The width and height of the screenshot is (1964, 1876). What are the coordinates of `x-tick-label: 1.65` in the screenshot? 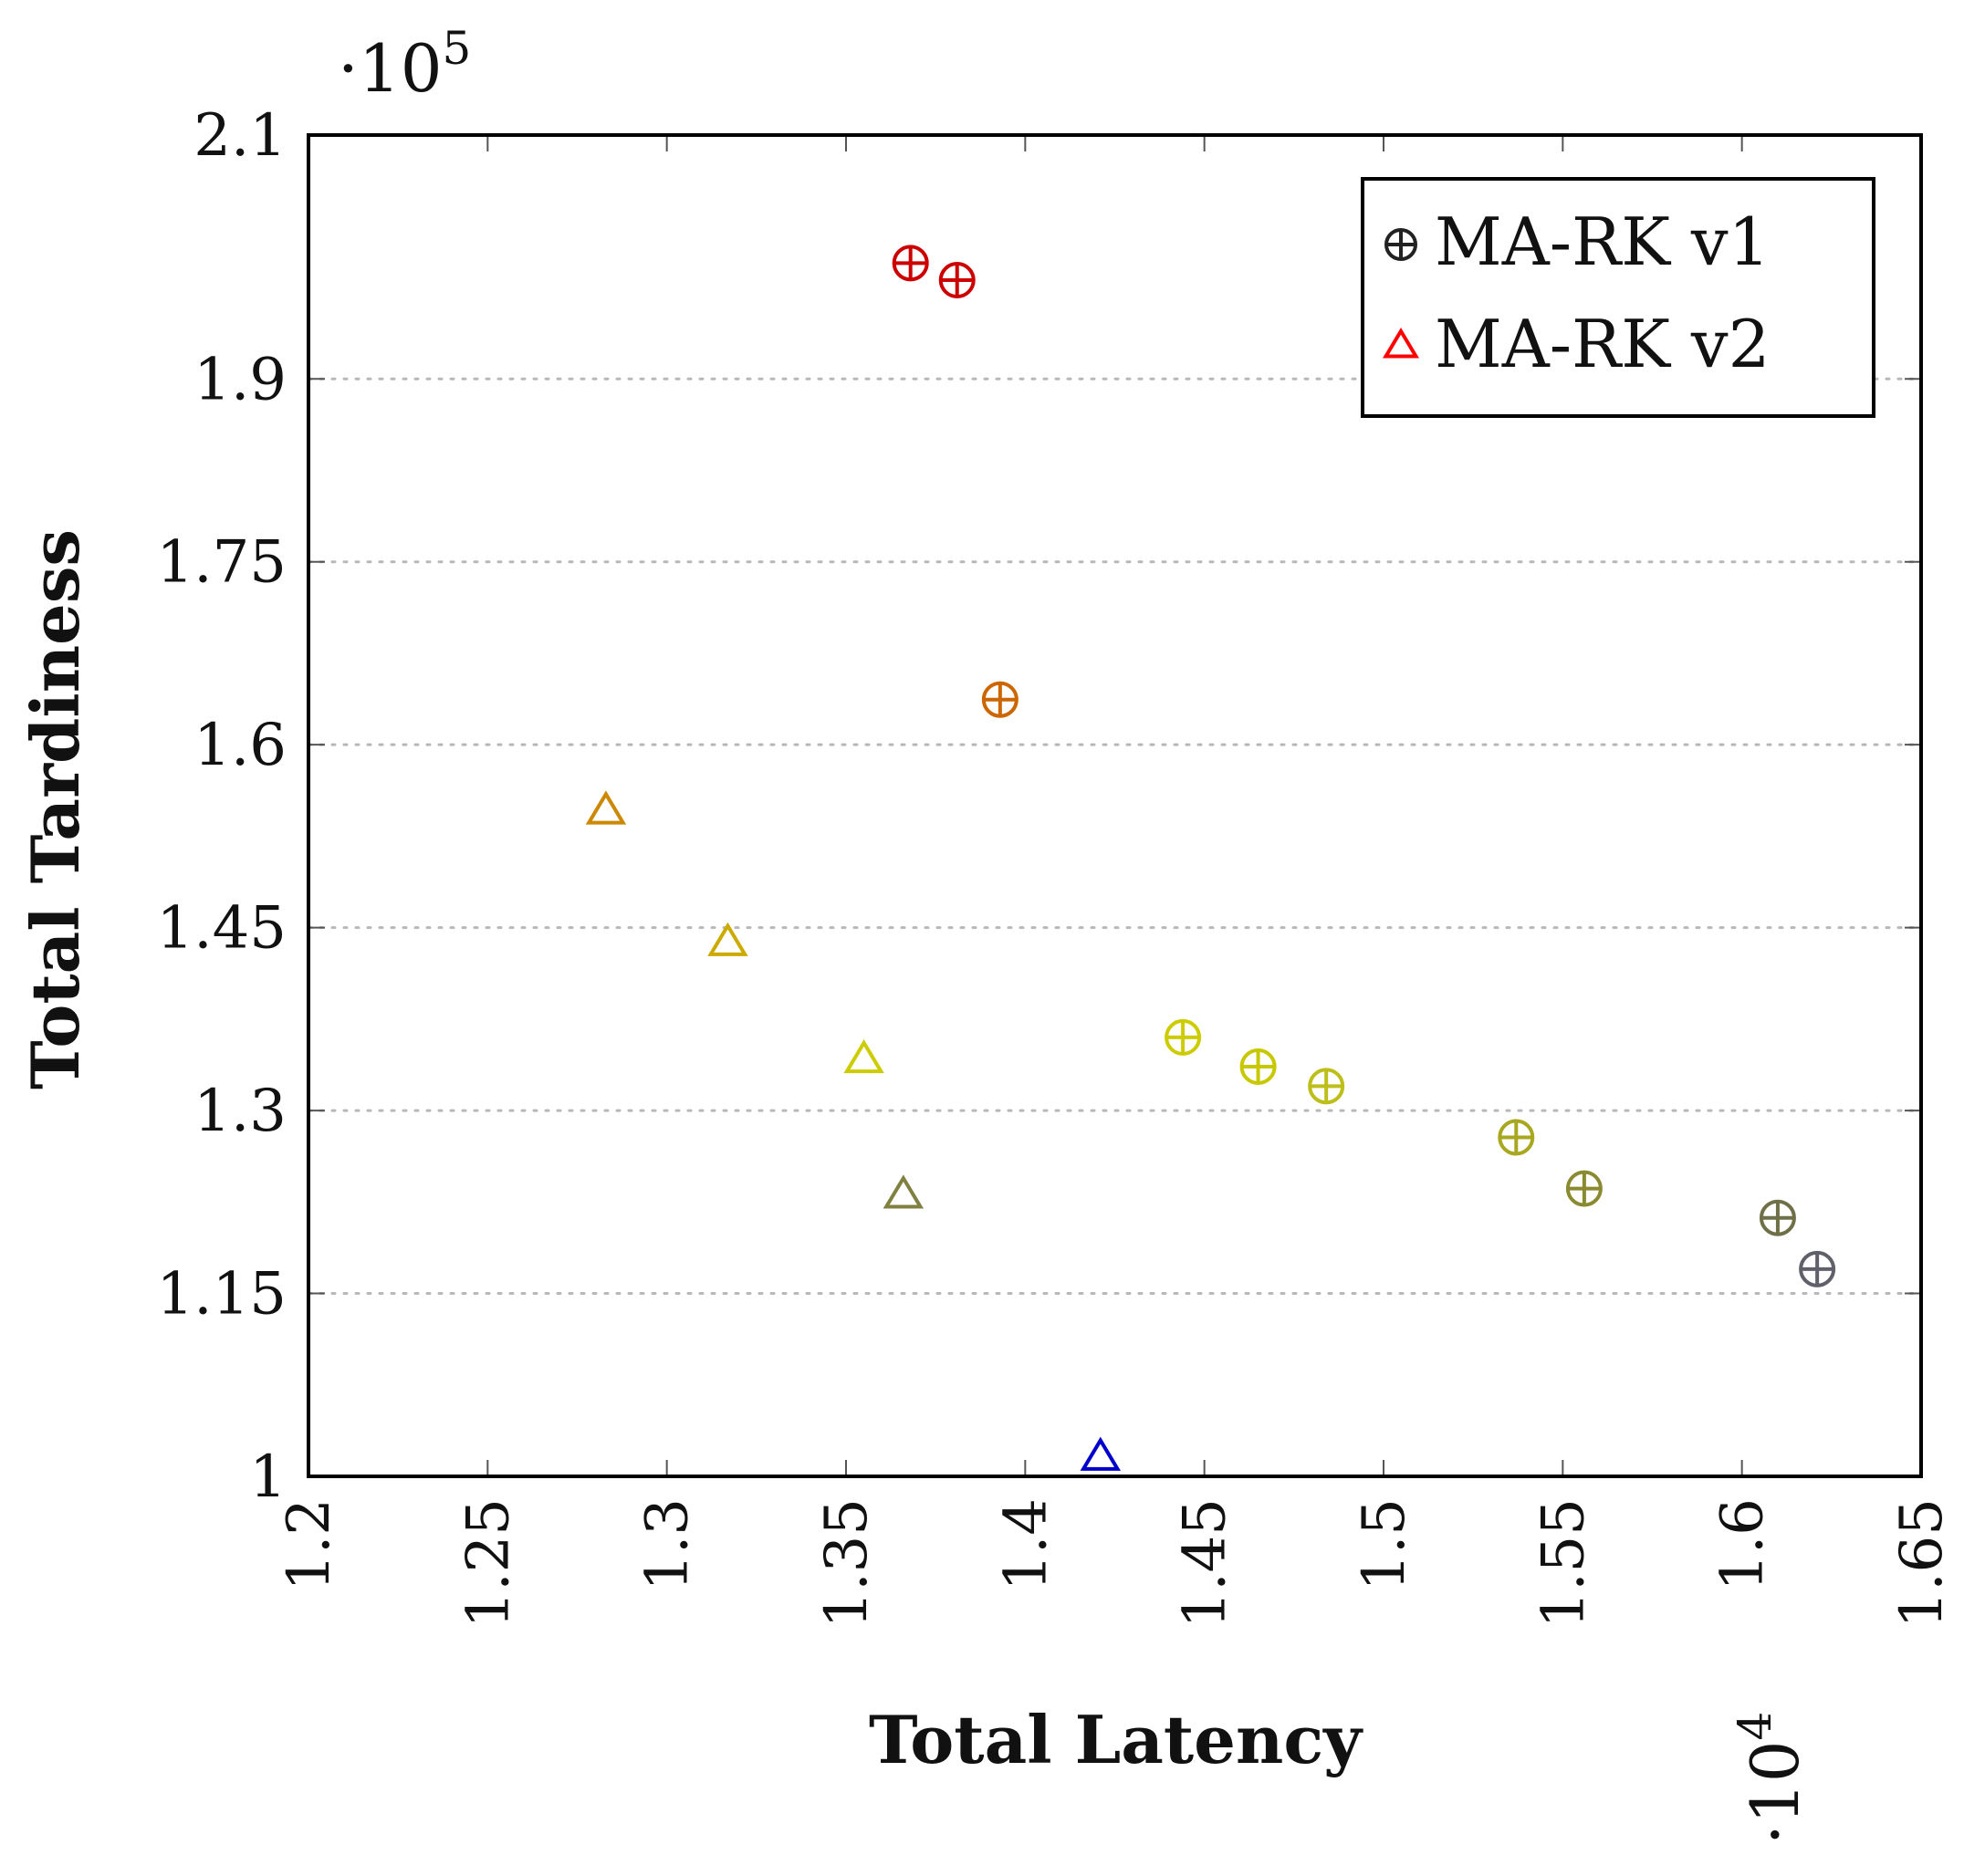 It's located at (1922, 1564).